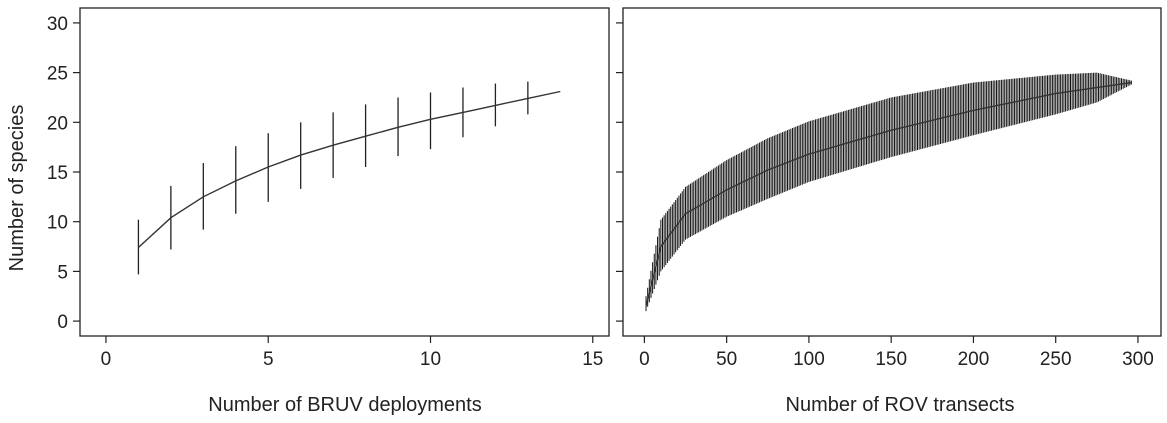 This screenshot has height=423, width=1167. Describe the element at coordinates (891, 359) in the screenshot. I see `x-tick-label: 150` at that location.